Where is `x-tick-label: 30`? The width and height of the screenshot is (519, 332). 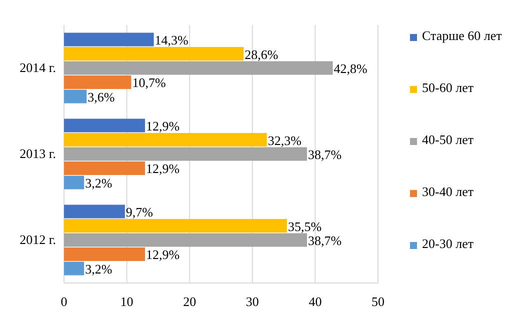 x-tick-label: 30 is located at coordinates (252, 302).